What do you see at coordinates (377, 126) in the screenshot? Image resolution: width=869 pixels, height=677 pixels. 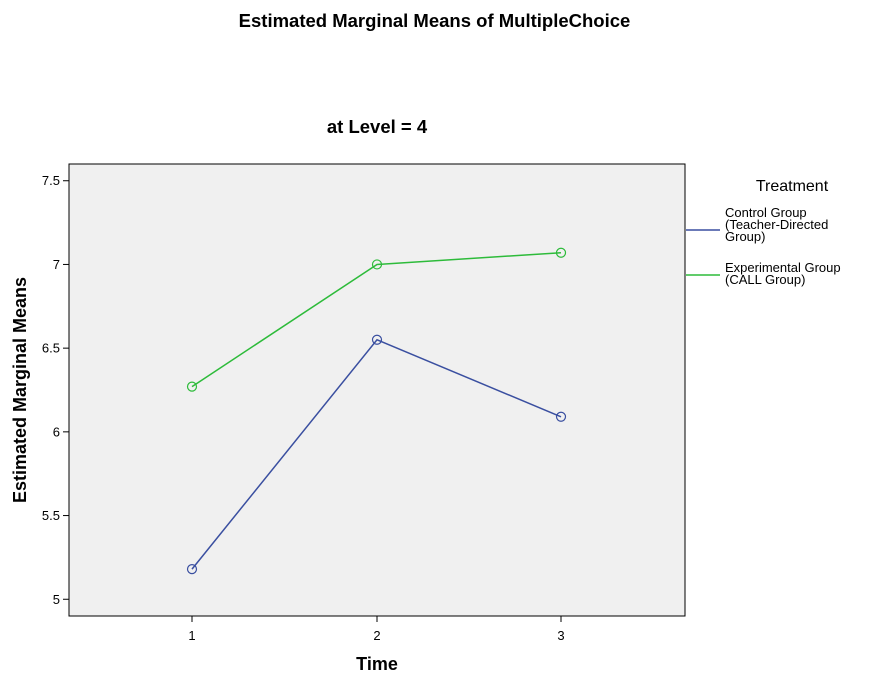 I see `chart-subtitle: at Level = 4` at bounding box center [377, 126].